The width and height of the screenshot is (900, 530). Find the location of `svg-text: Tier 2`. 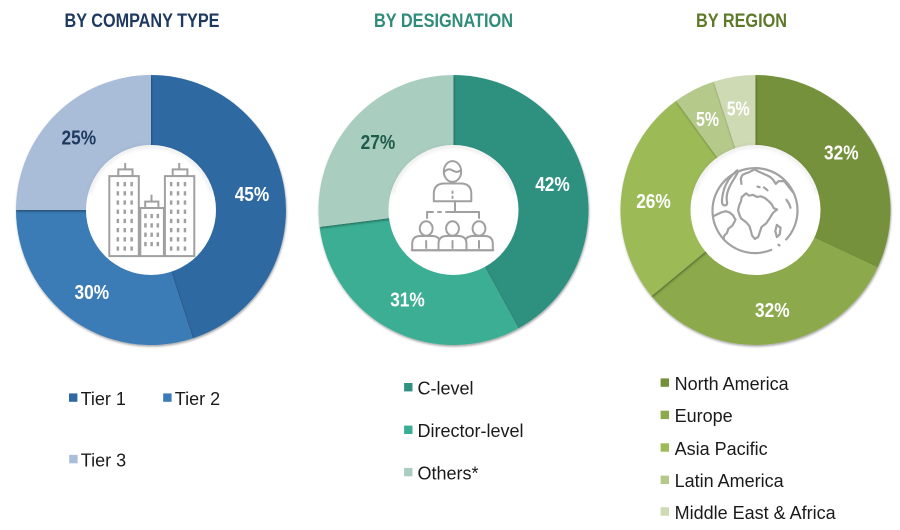

svg-text: Tier 2 is located at coordinates (197, 399).